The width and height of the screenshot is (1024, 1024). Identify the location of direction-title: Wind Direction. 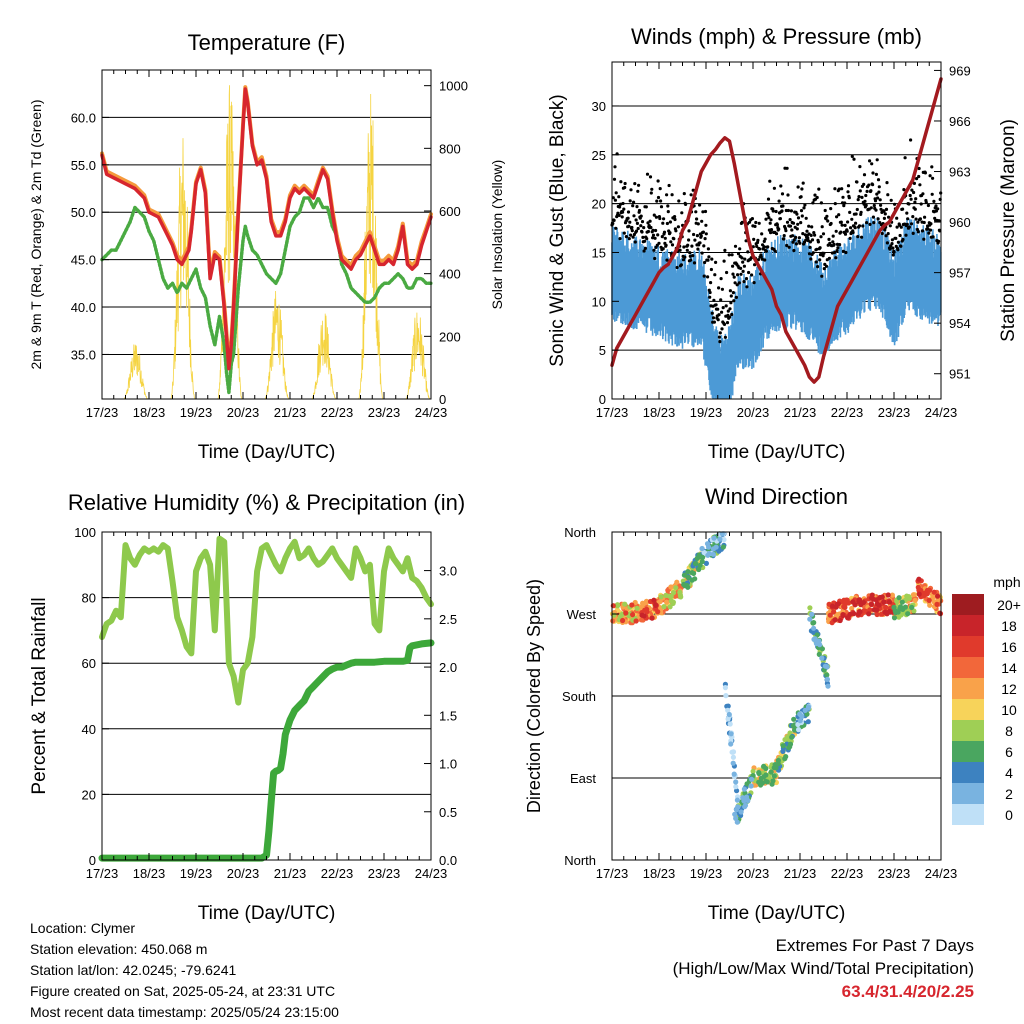
(776, 496).